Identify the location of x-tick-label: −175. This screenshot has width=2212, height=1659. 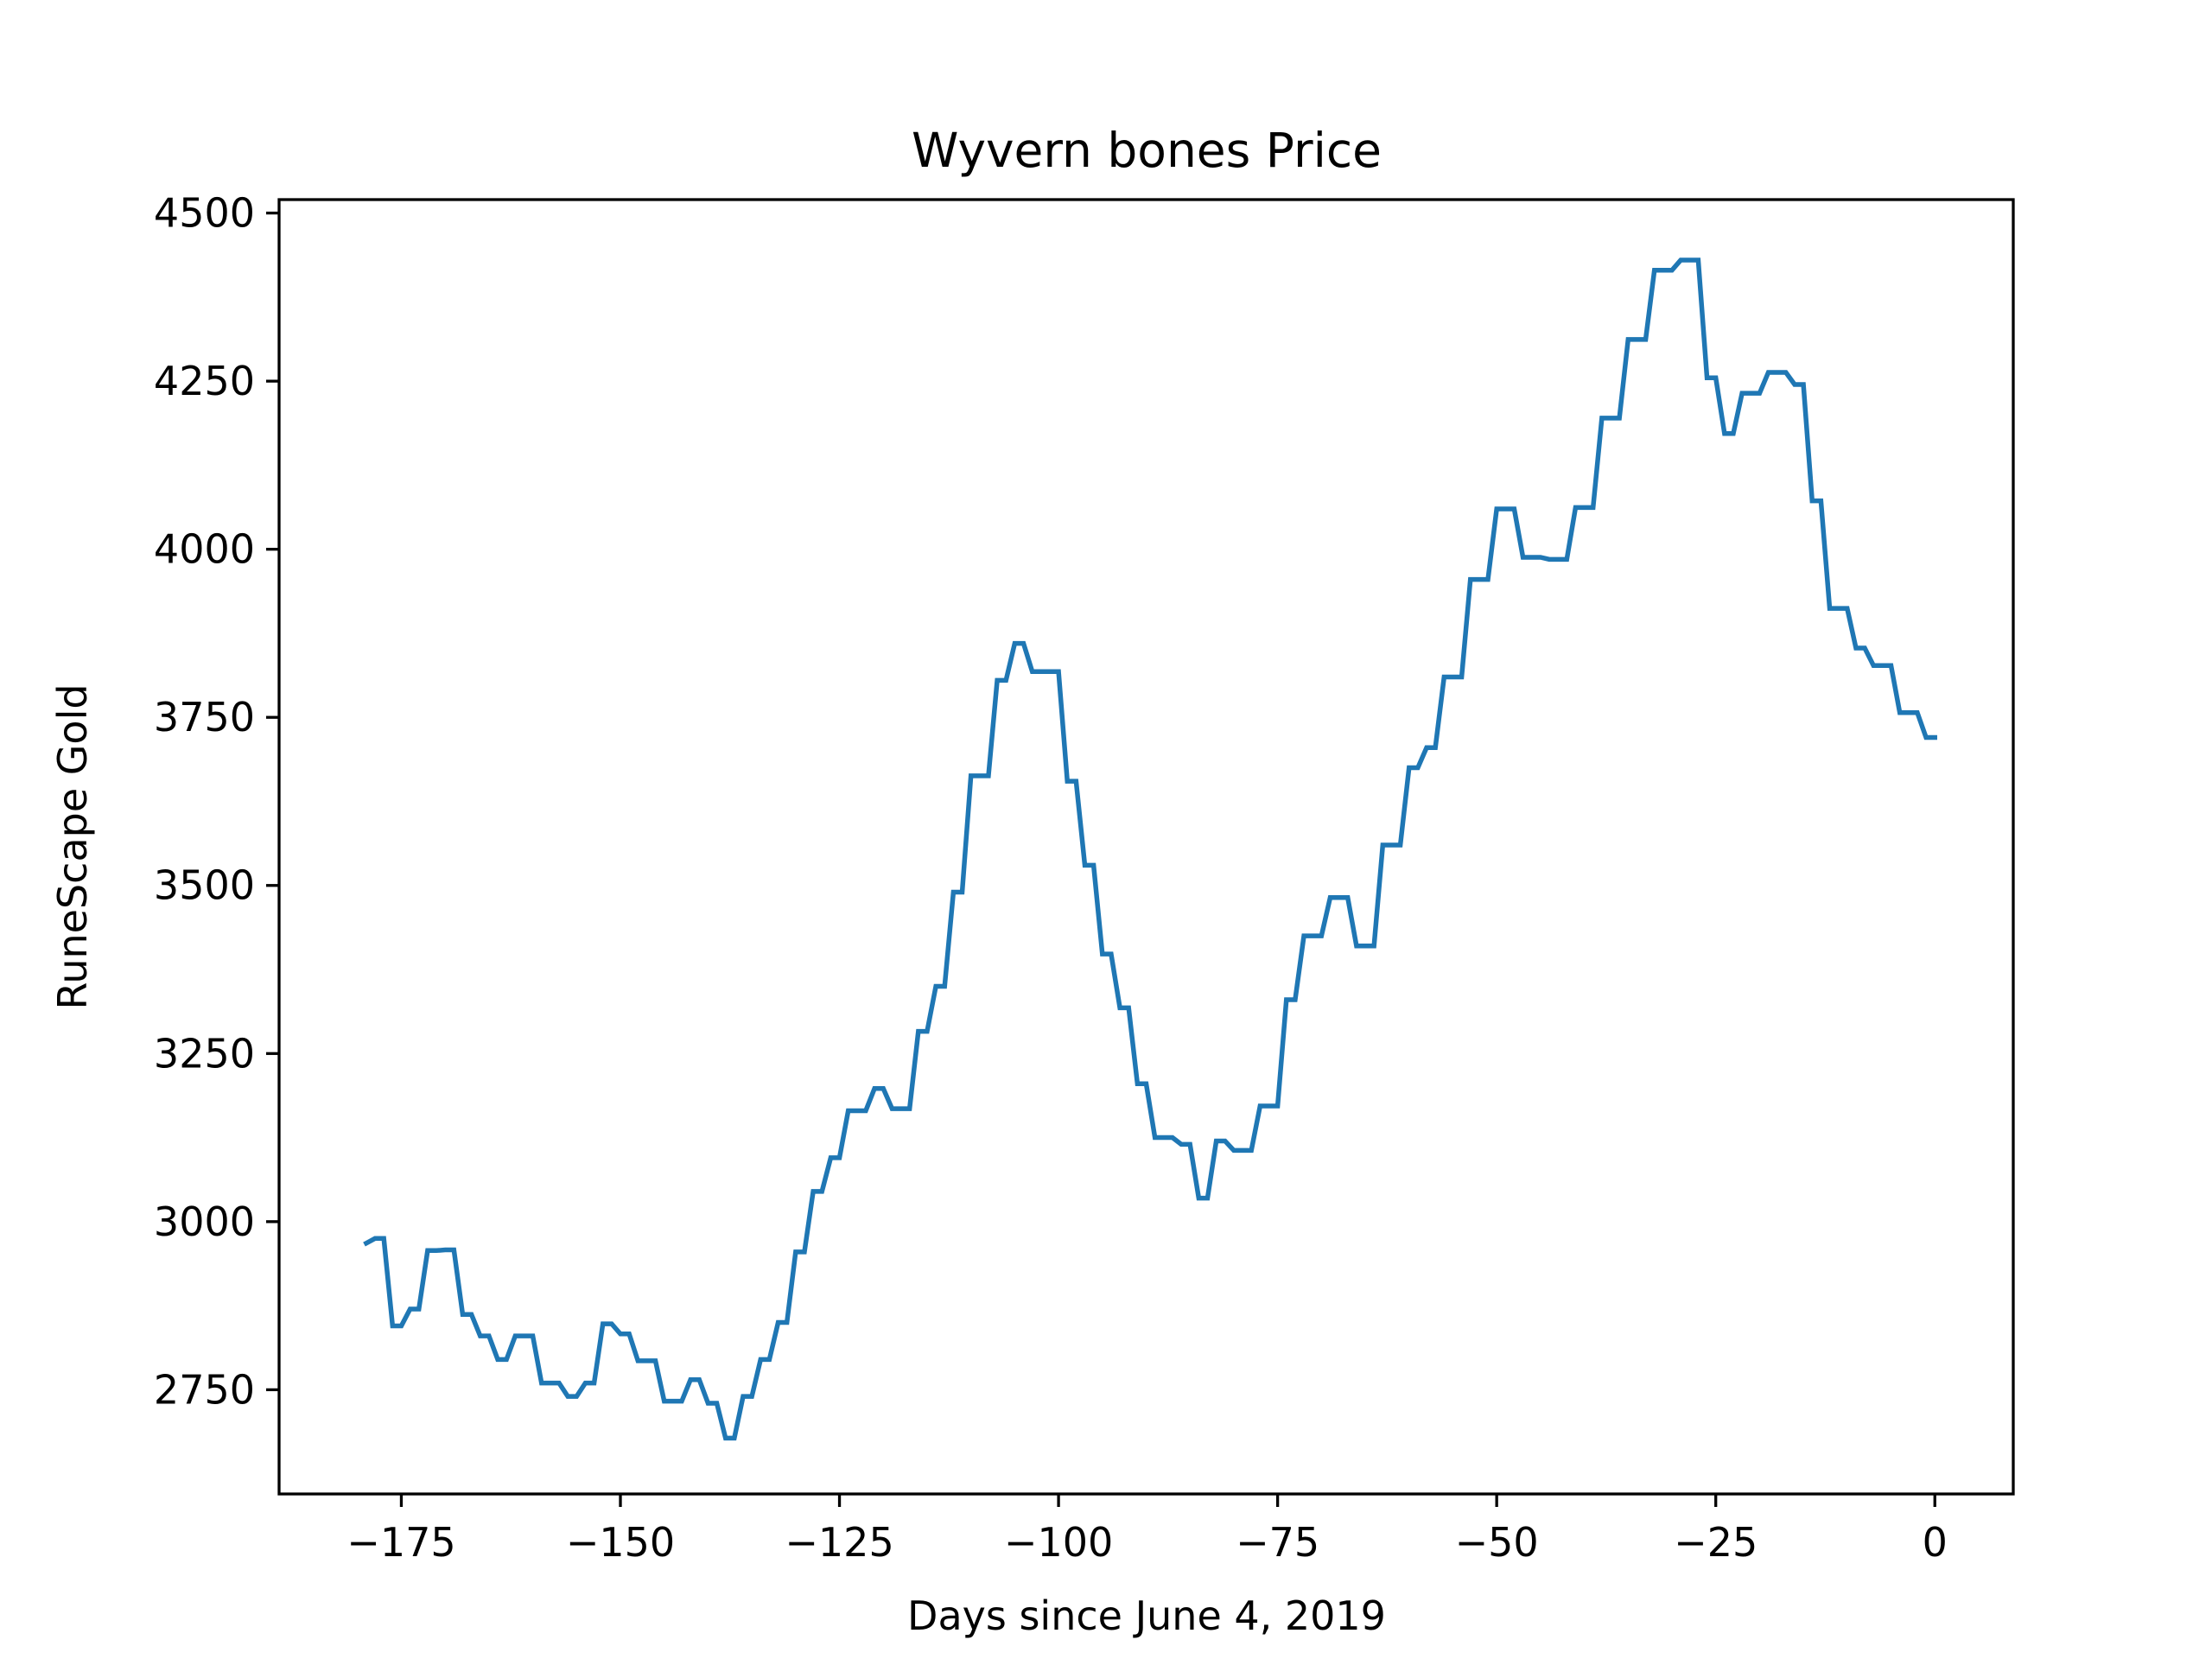
(400, 1542).